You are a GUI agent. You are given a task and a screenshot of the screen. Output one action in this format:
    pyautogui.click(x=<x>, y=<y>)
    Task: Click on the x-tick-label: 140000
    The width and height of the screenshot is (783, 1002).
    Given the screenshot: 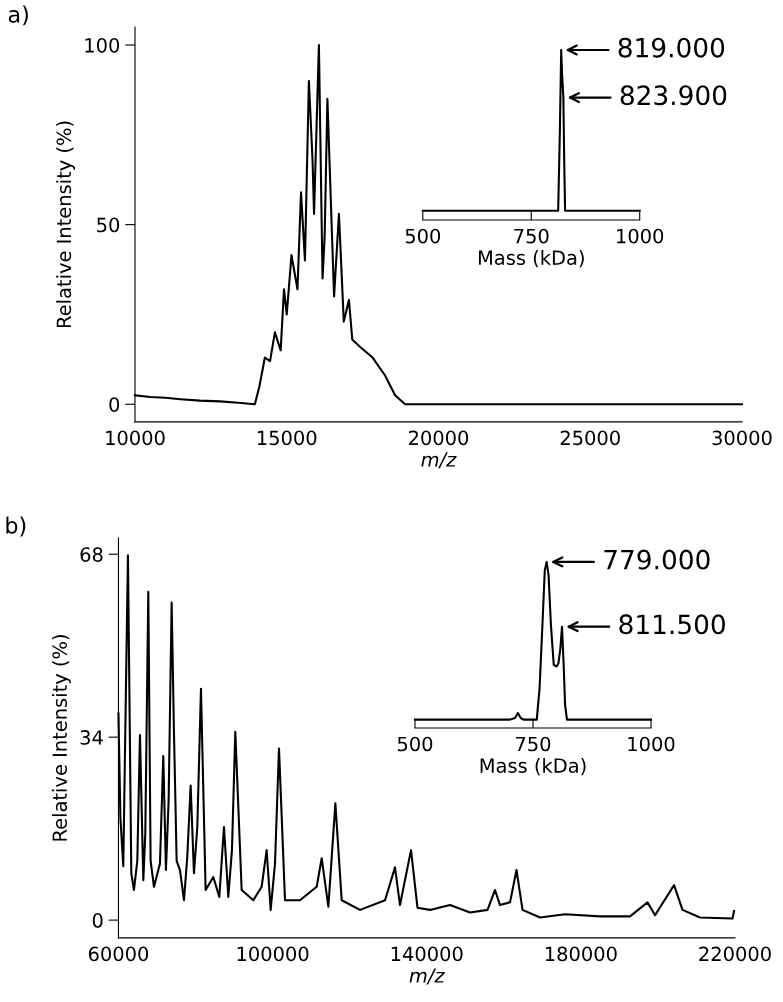 What is the action you would take?
    pyautogui.click(x=427, y=954)
    